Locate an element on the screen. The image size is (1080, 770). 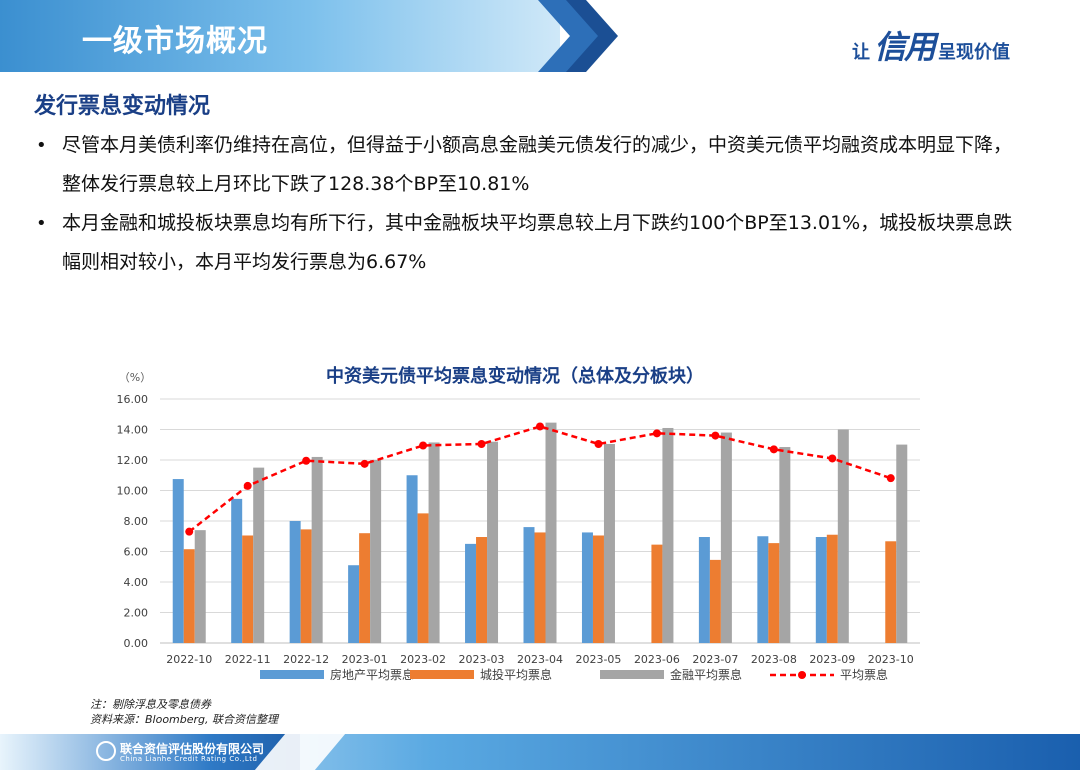
y-axis-label: （%） is located at coordinates (135, 377).